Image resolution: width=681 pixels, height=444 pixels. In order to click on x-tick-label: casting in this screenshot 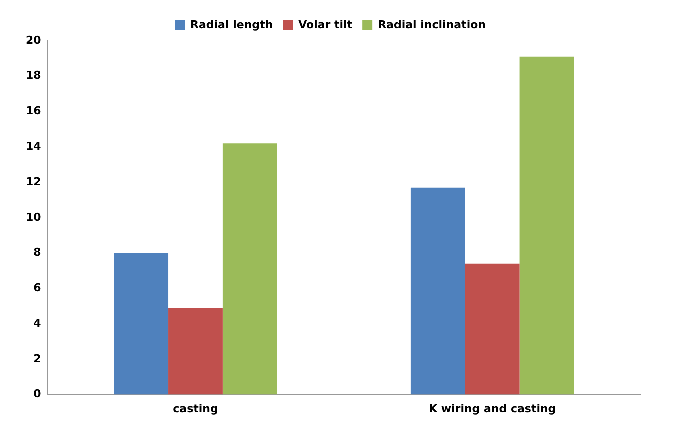, I will do `click(195, 409)`.